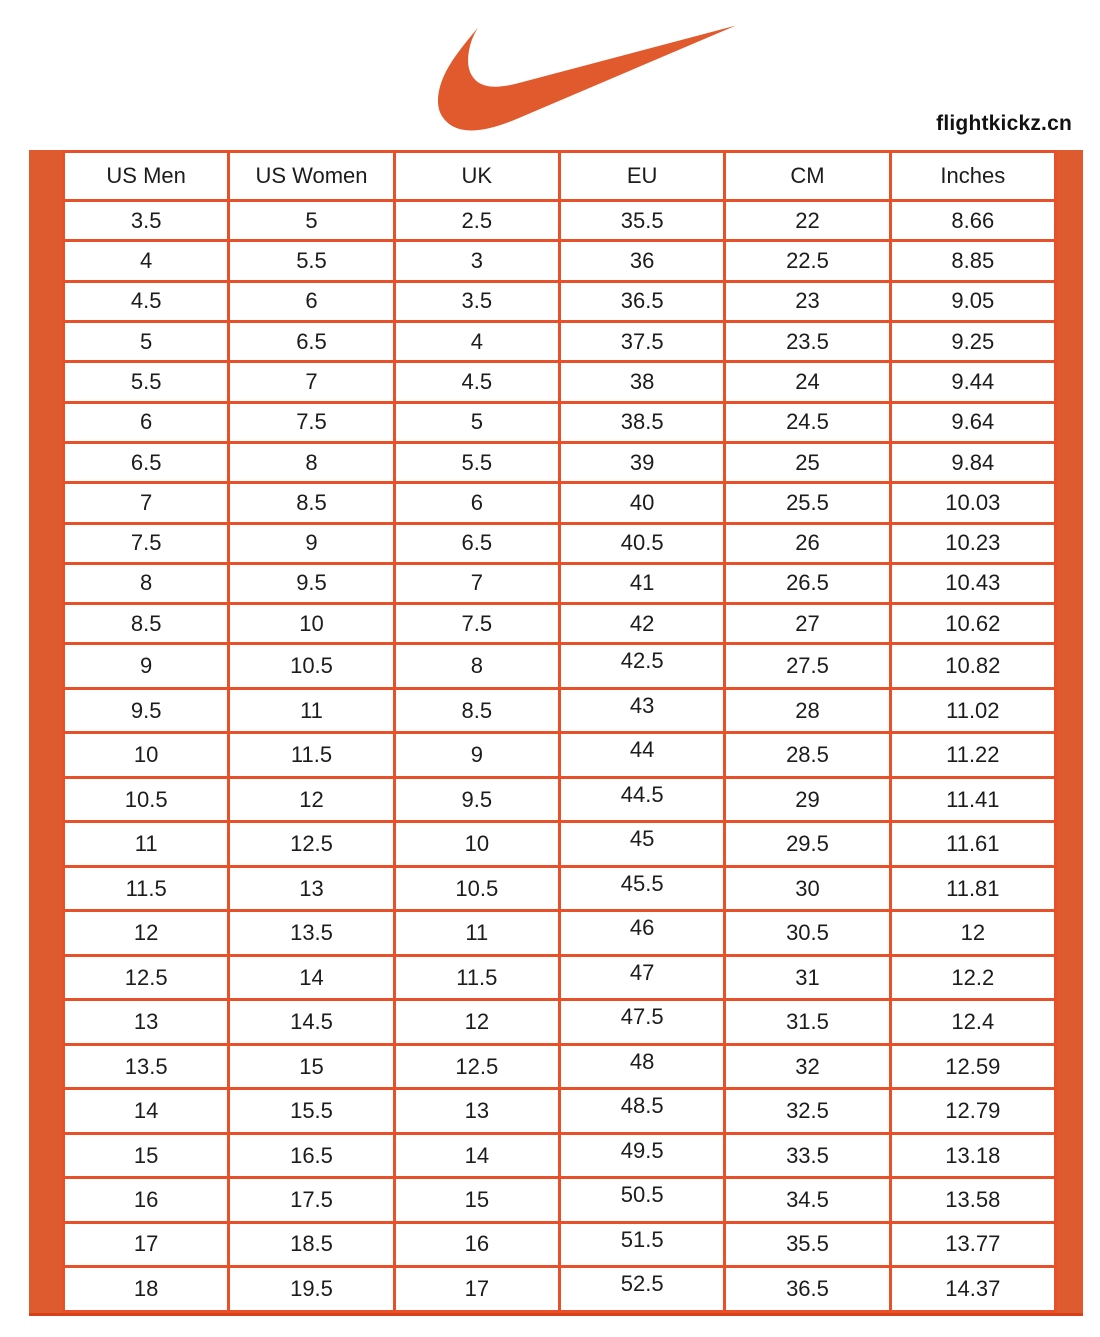 The height and width of the screenshot is (1337, 1100). I want to click on size-cell: 42, so click(642, 624).